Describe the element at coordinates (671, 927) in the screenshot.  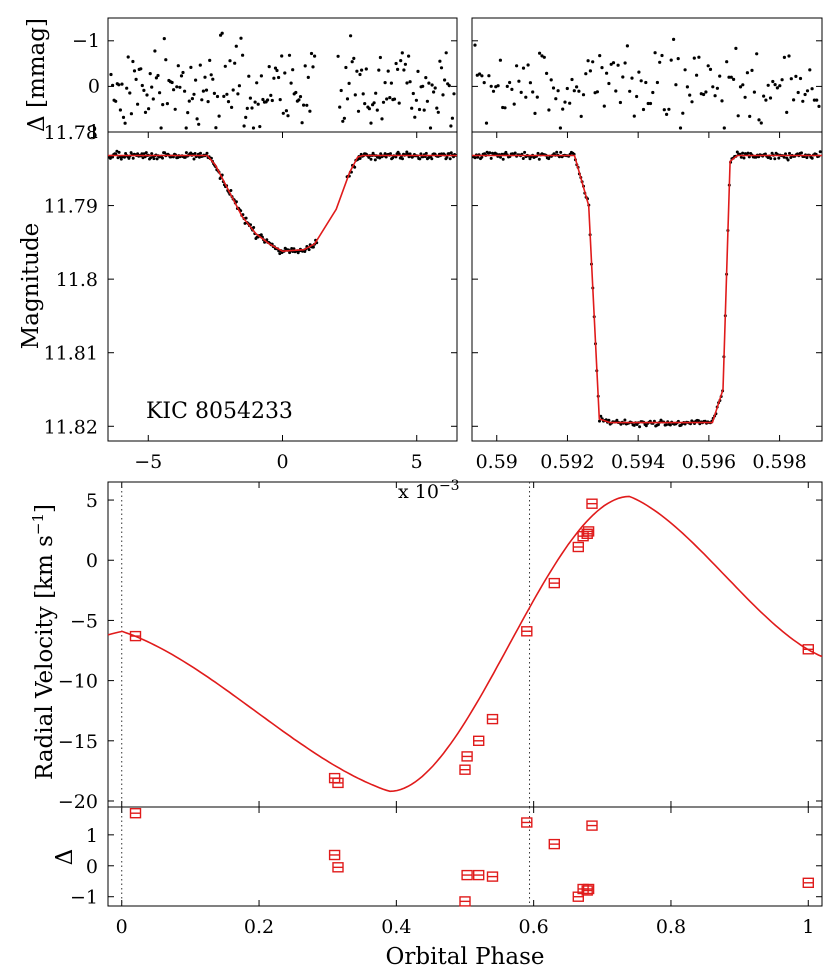
I see `x-tick-label: 0.8` at that location.